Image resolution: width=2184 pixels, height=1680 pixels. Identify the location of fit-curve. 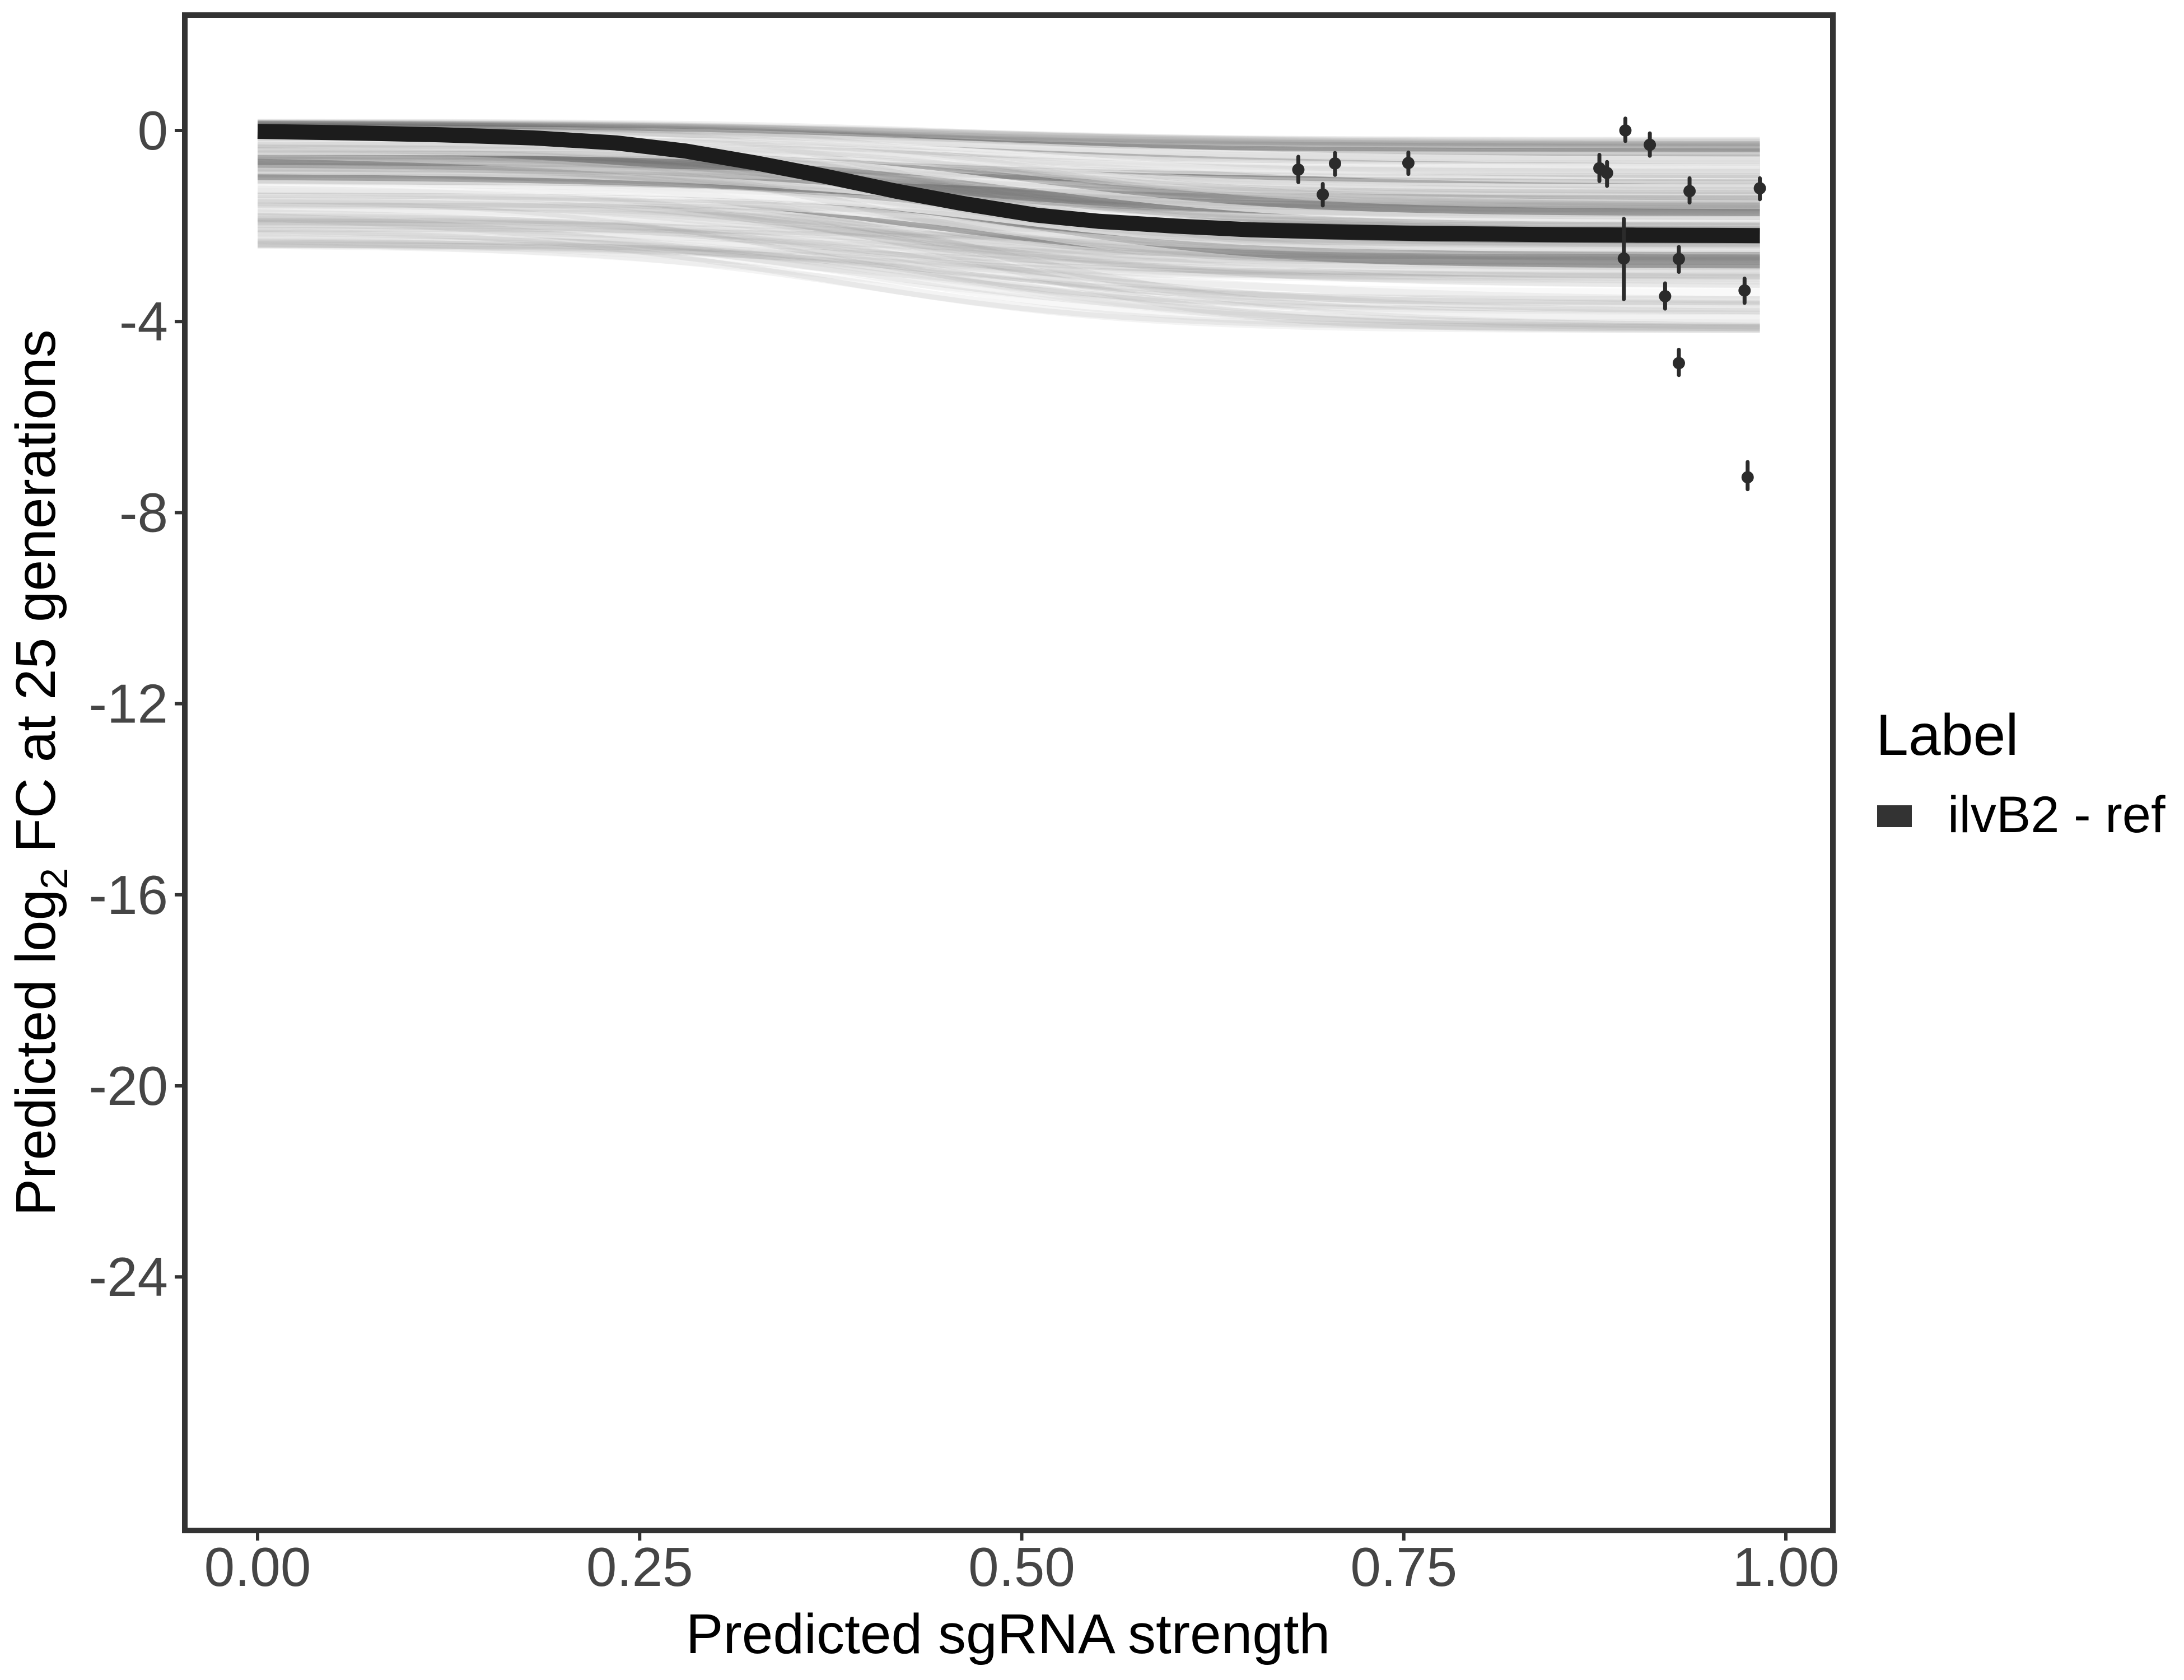
(1009, 184).